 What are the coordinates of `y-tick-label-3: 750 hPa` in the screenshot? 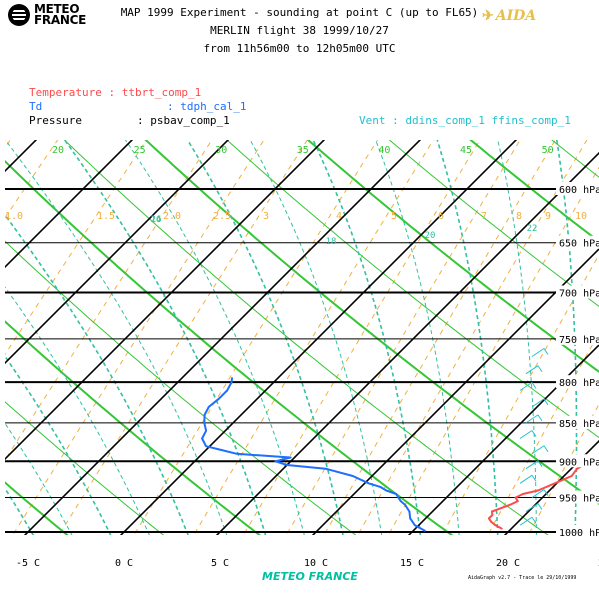 It's located at (579, 340).